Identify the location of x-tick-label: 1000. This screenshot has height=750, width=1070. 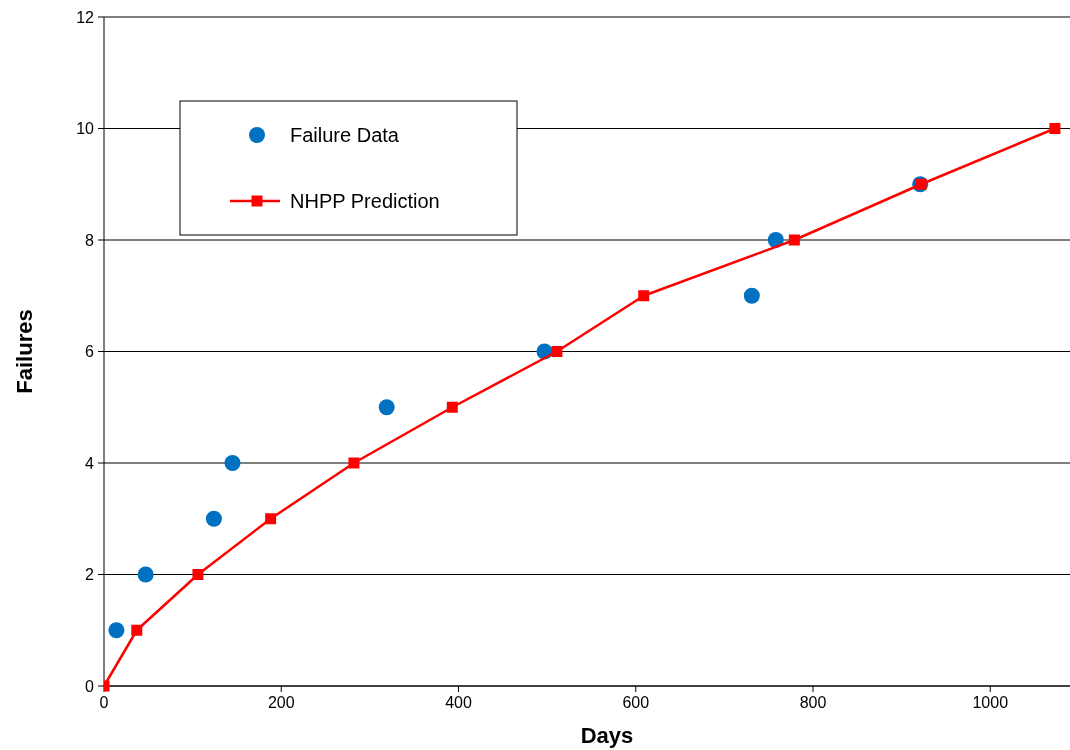
(990, 702).